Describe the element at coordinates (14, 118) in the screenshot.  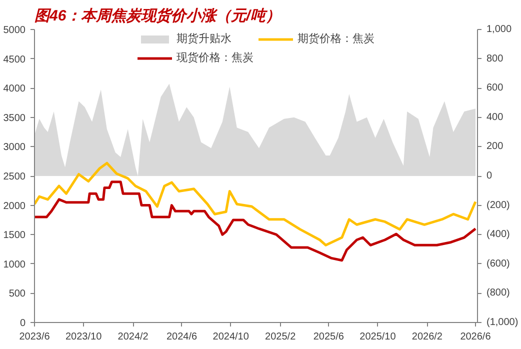
I see `y-tick-label: 3500` at that location.